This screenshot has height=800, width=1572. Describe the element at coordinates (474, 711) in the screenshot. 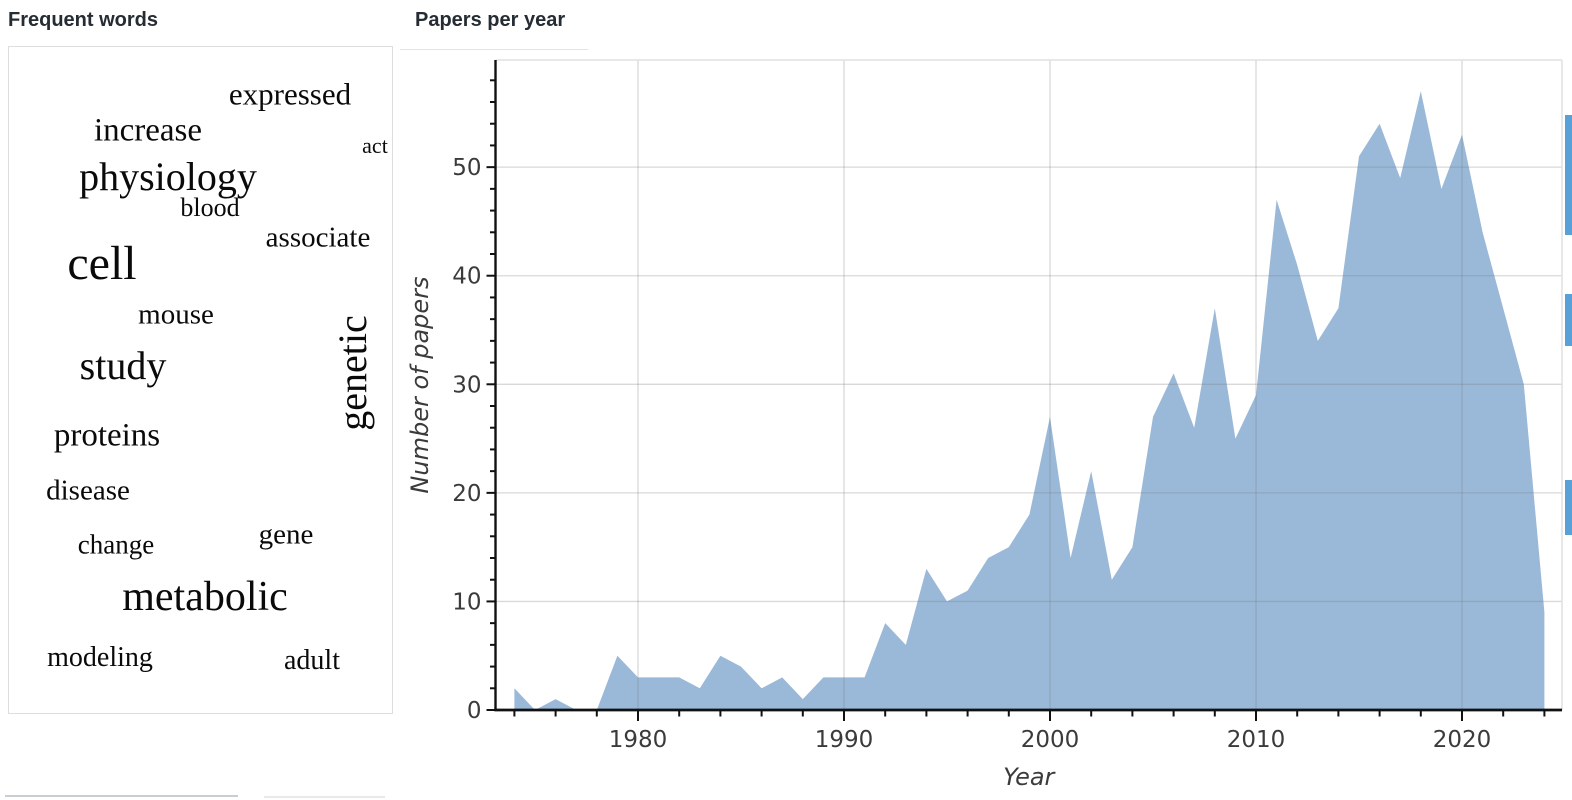

I see `y-tick-label: 0` at that location.